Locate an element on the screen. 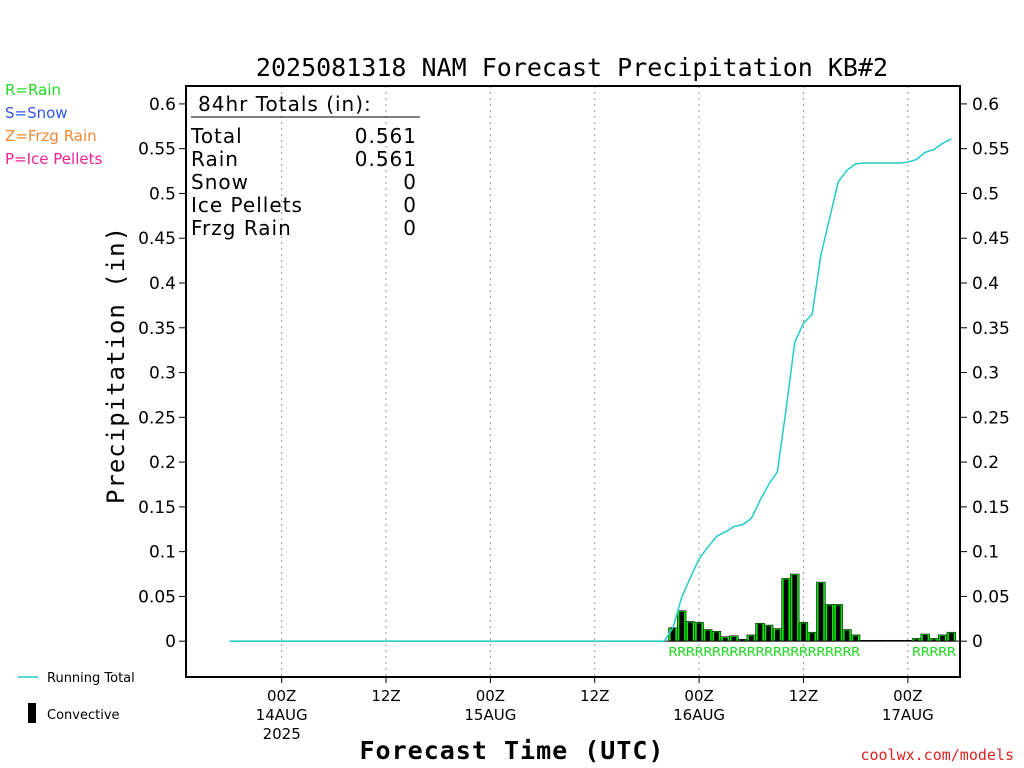 The width and height of the screenshot is (1024, 768). totals-value-total: 0.561 is located at coordinates (386, 136).